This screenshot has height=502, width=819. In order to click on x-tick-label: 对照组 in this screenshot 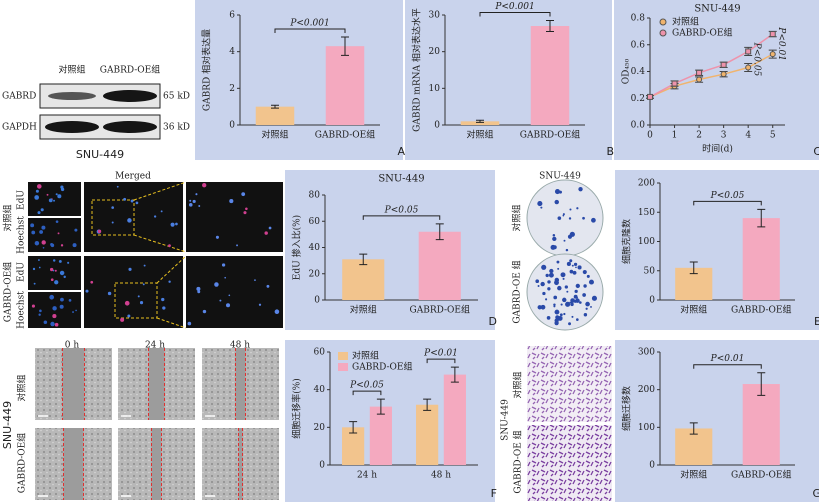, I will do `click(693, 310)`.